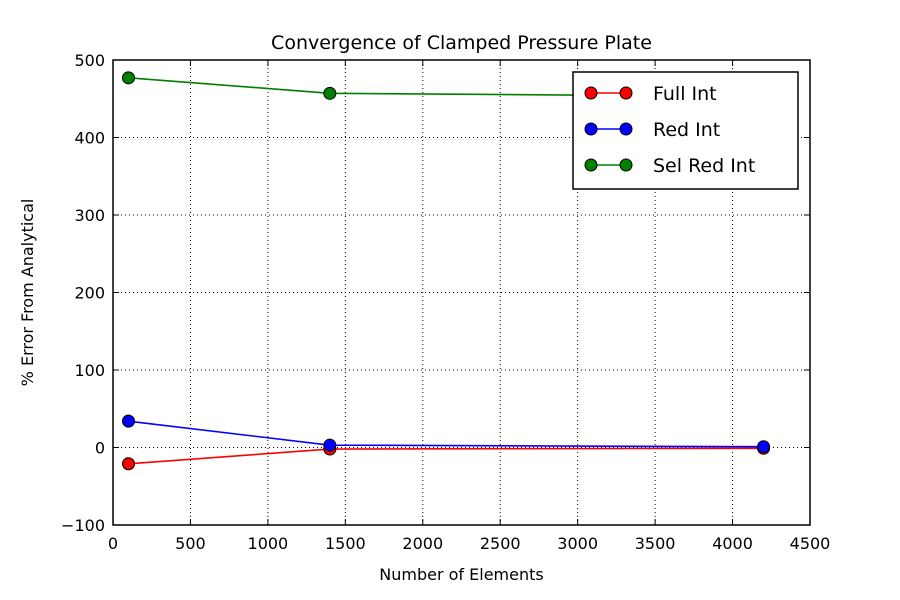 The width and height of the screenshot is (900, 600). Describe the element at coordinates (461, 574) in the screenshot. I see `x-axis-label: Number of Elements` at that location.